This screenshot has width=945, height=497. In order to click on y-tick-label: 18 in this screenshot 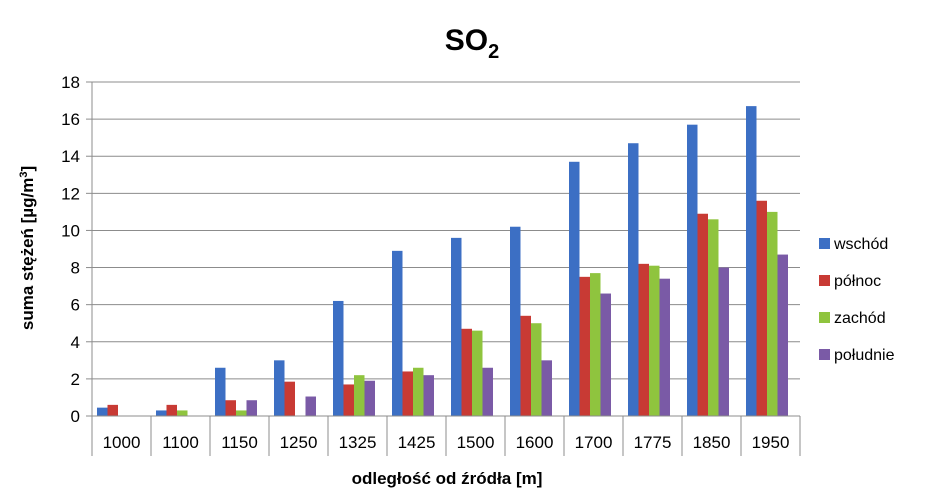, I will do `click(70, 82)`.